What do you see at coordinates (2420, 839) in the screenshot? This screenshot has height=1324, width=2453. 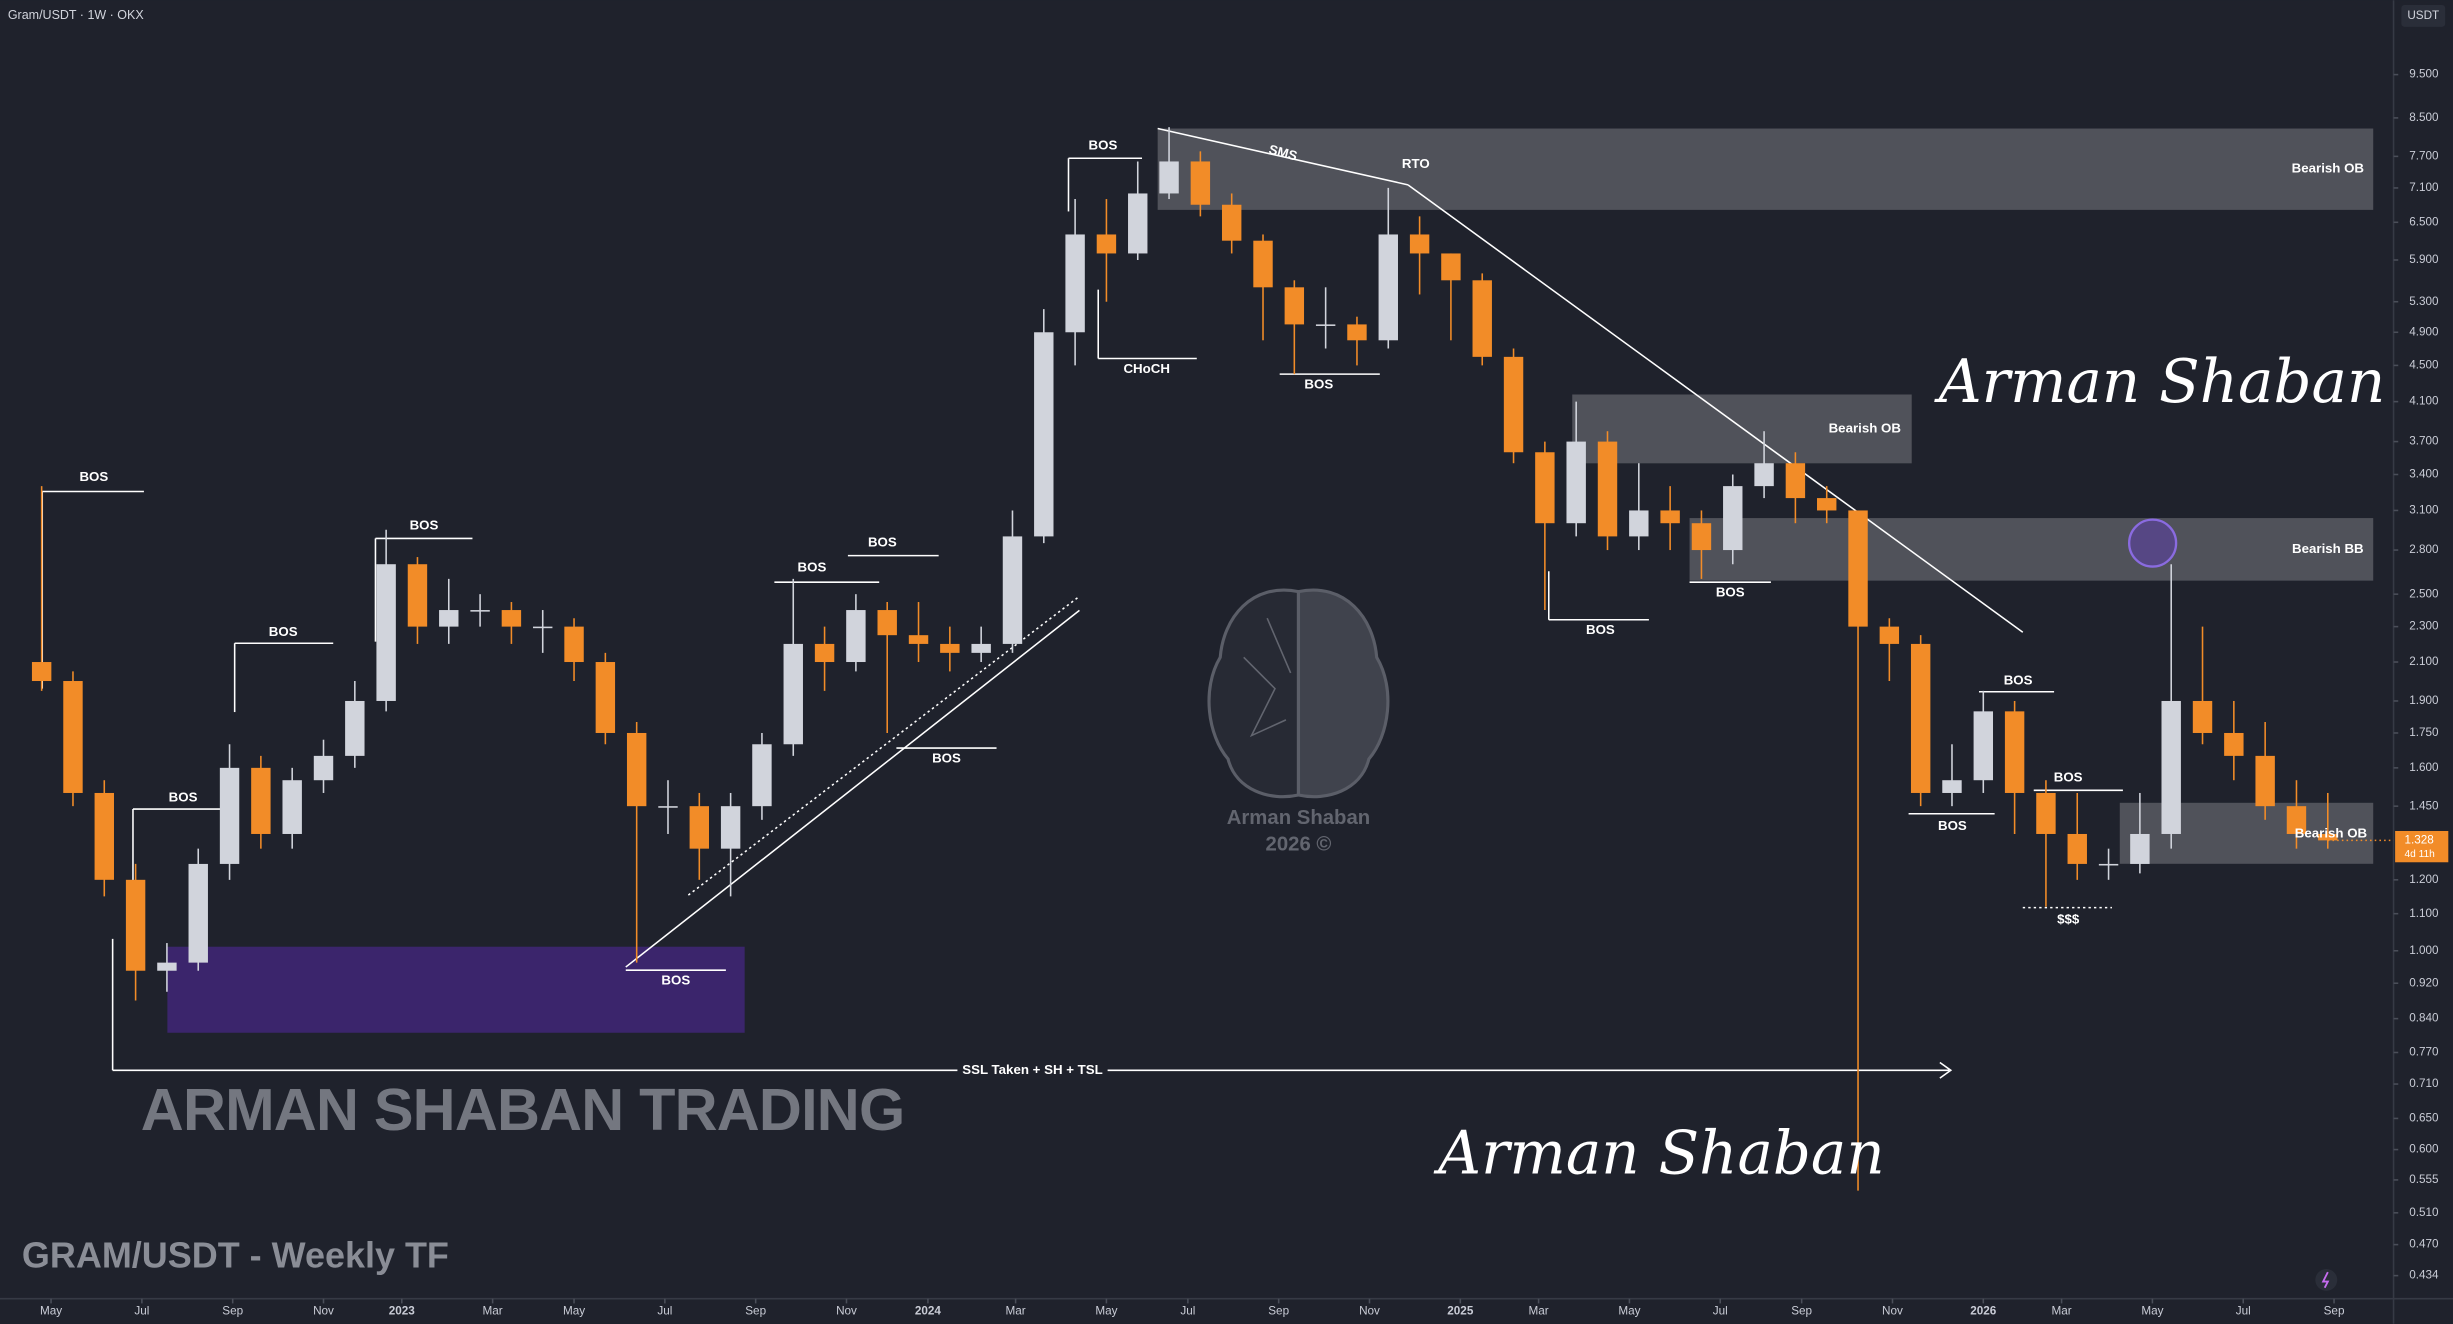 I see `last-price-label: 1.328` at bounding box center [2420, 839].